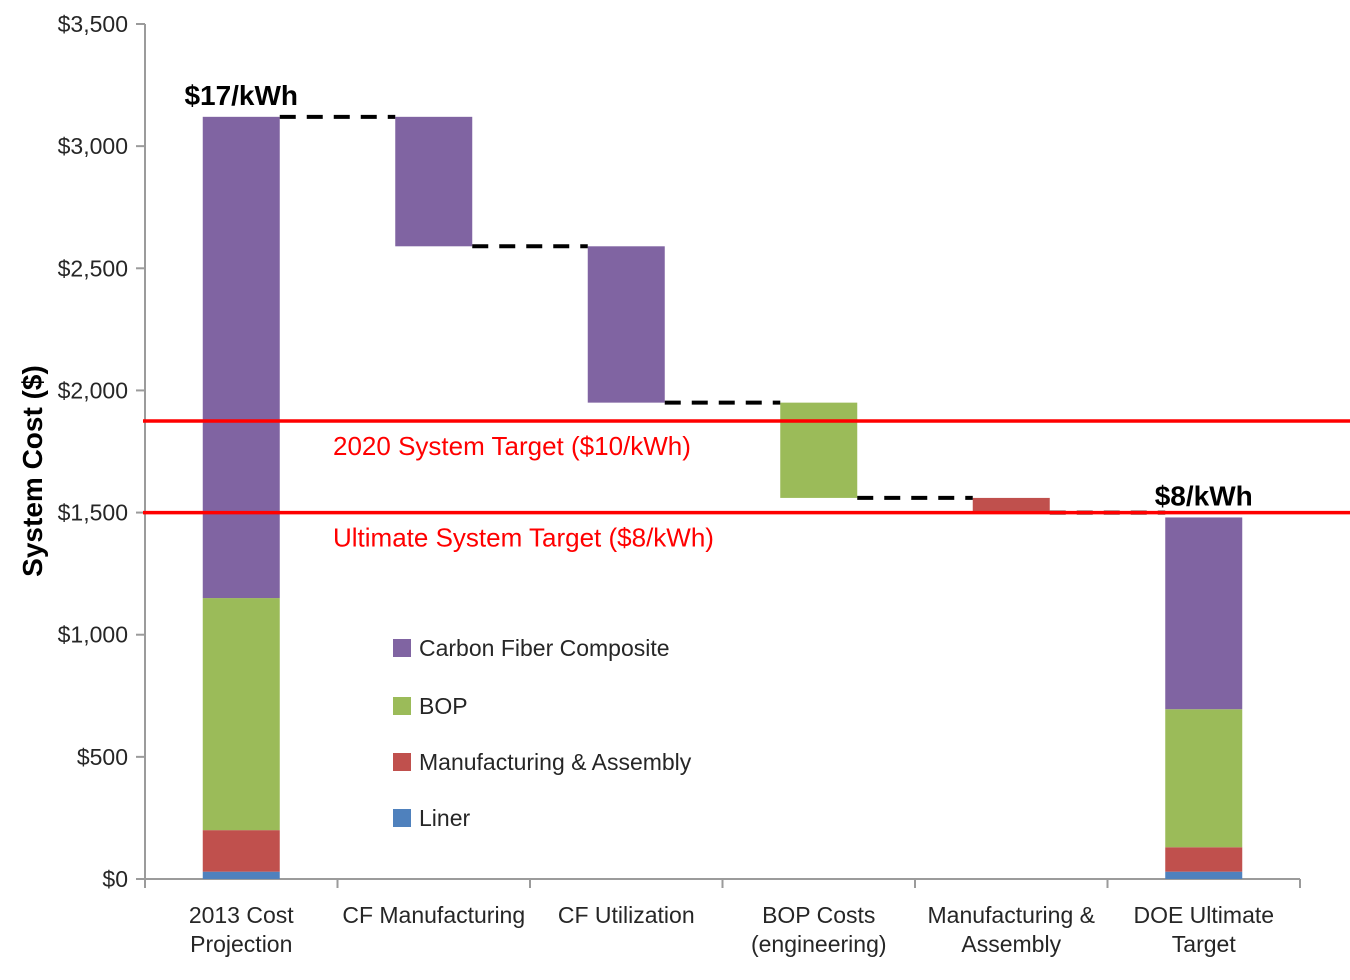 This screenshot has height=980, width=1350. I want to click on legend-label: Carbon Fiber Composite, so click(544, 648).